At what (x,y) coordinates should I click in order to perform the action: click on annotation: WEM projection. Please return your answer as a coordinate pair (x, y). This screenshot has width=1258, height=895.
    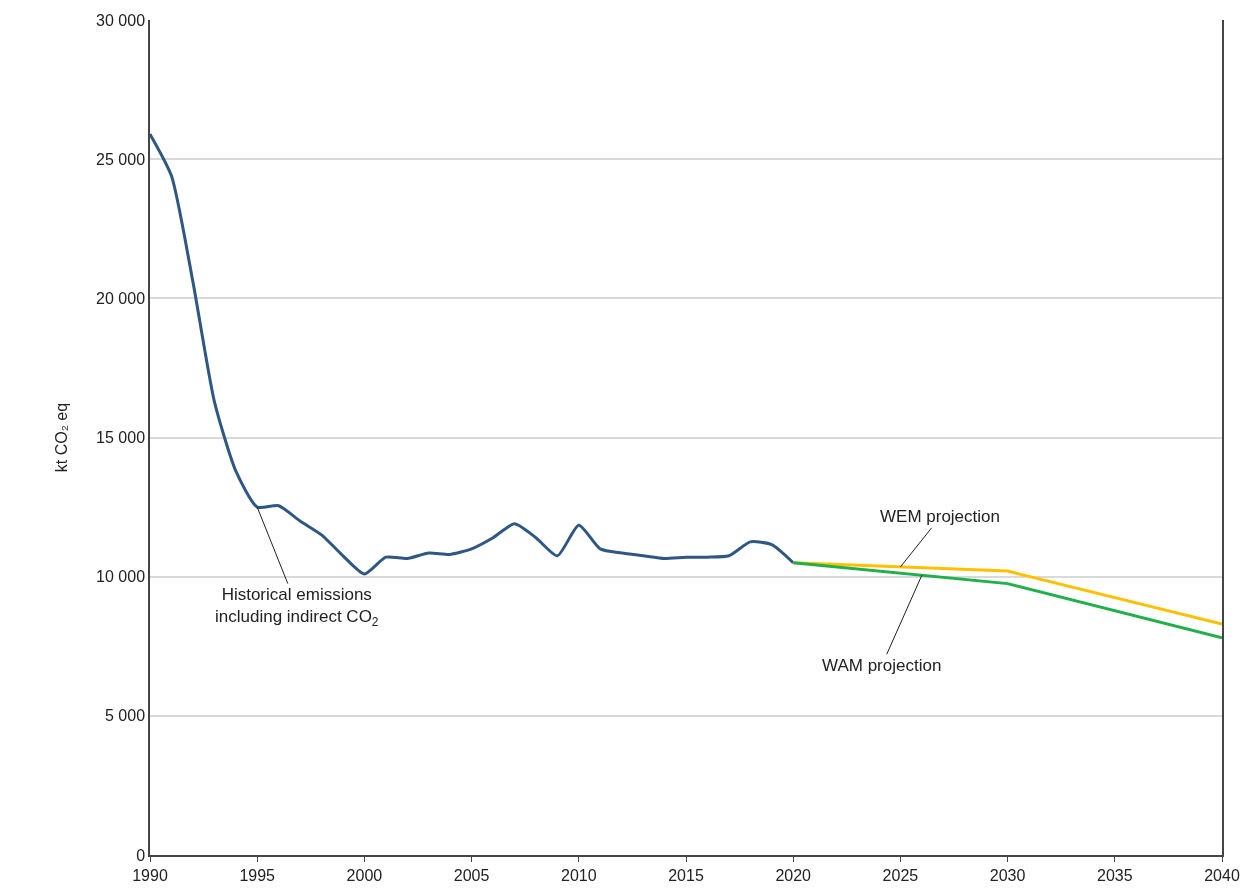
    Looking at the image, I should click on (940, 516).